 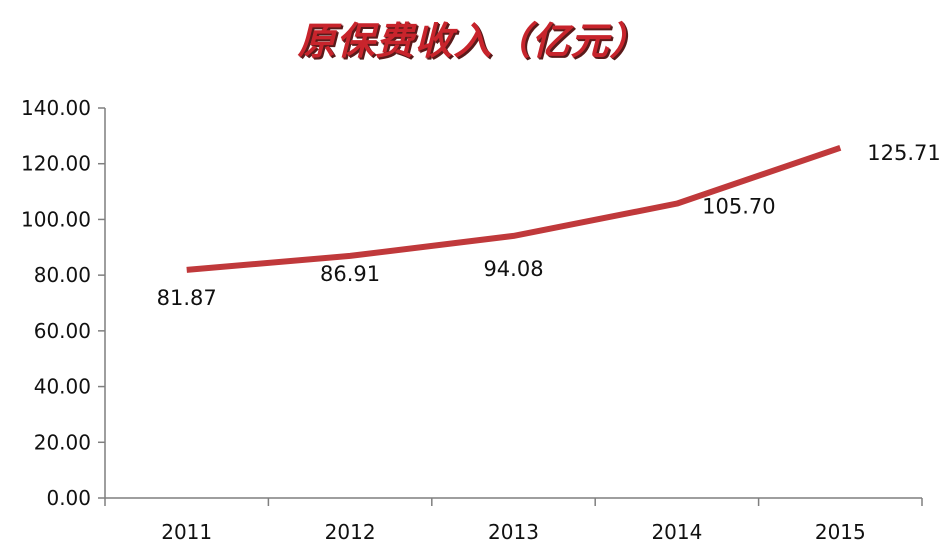 I want to click on data-label: 94.08, so click(x=513, y=269).